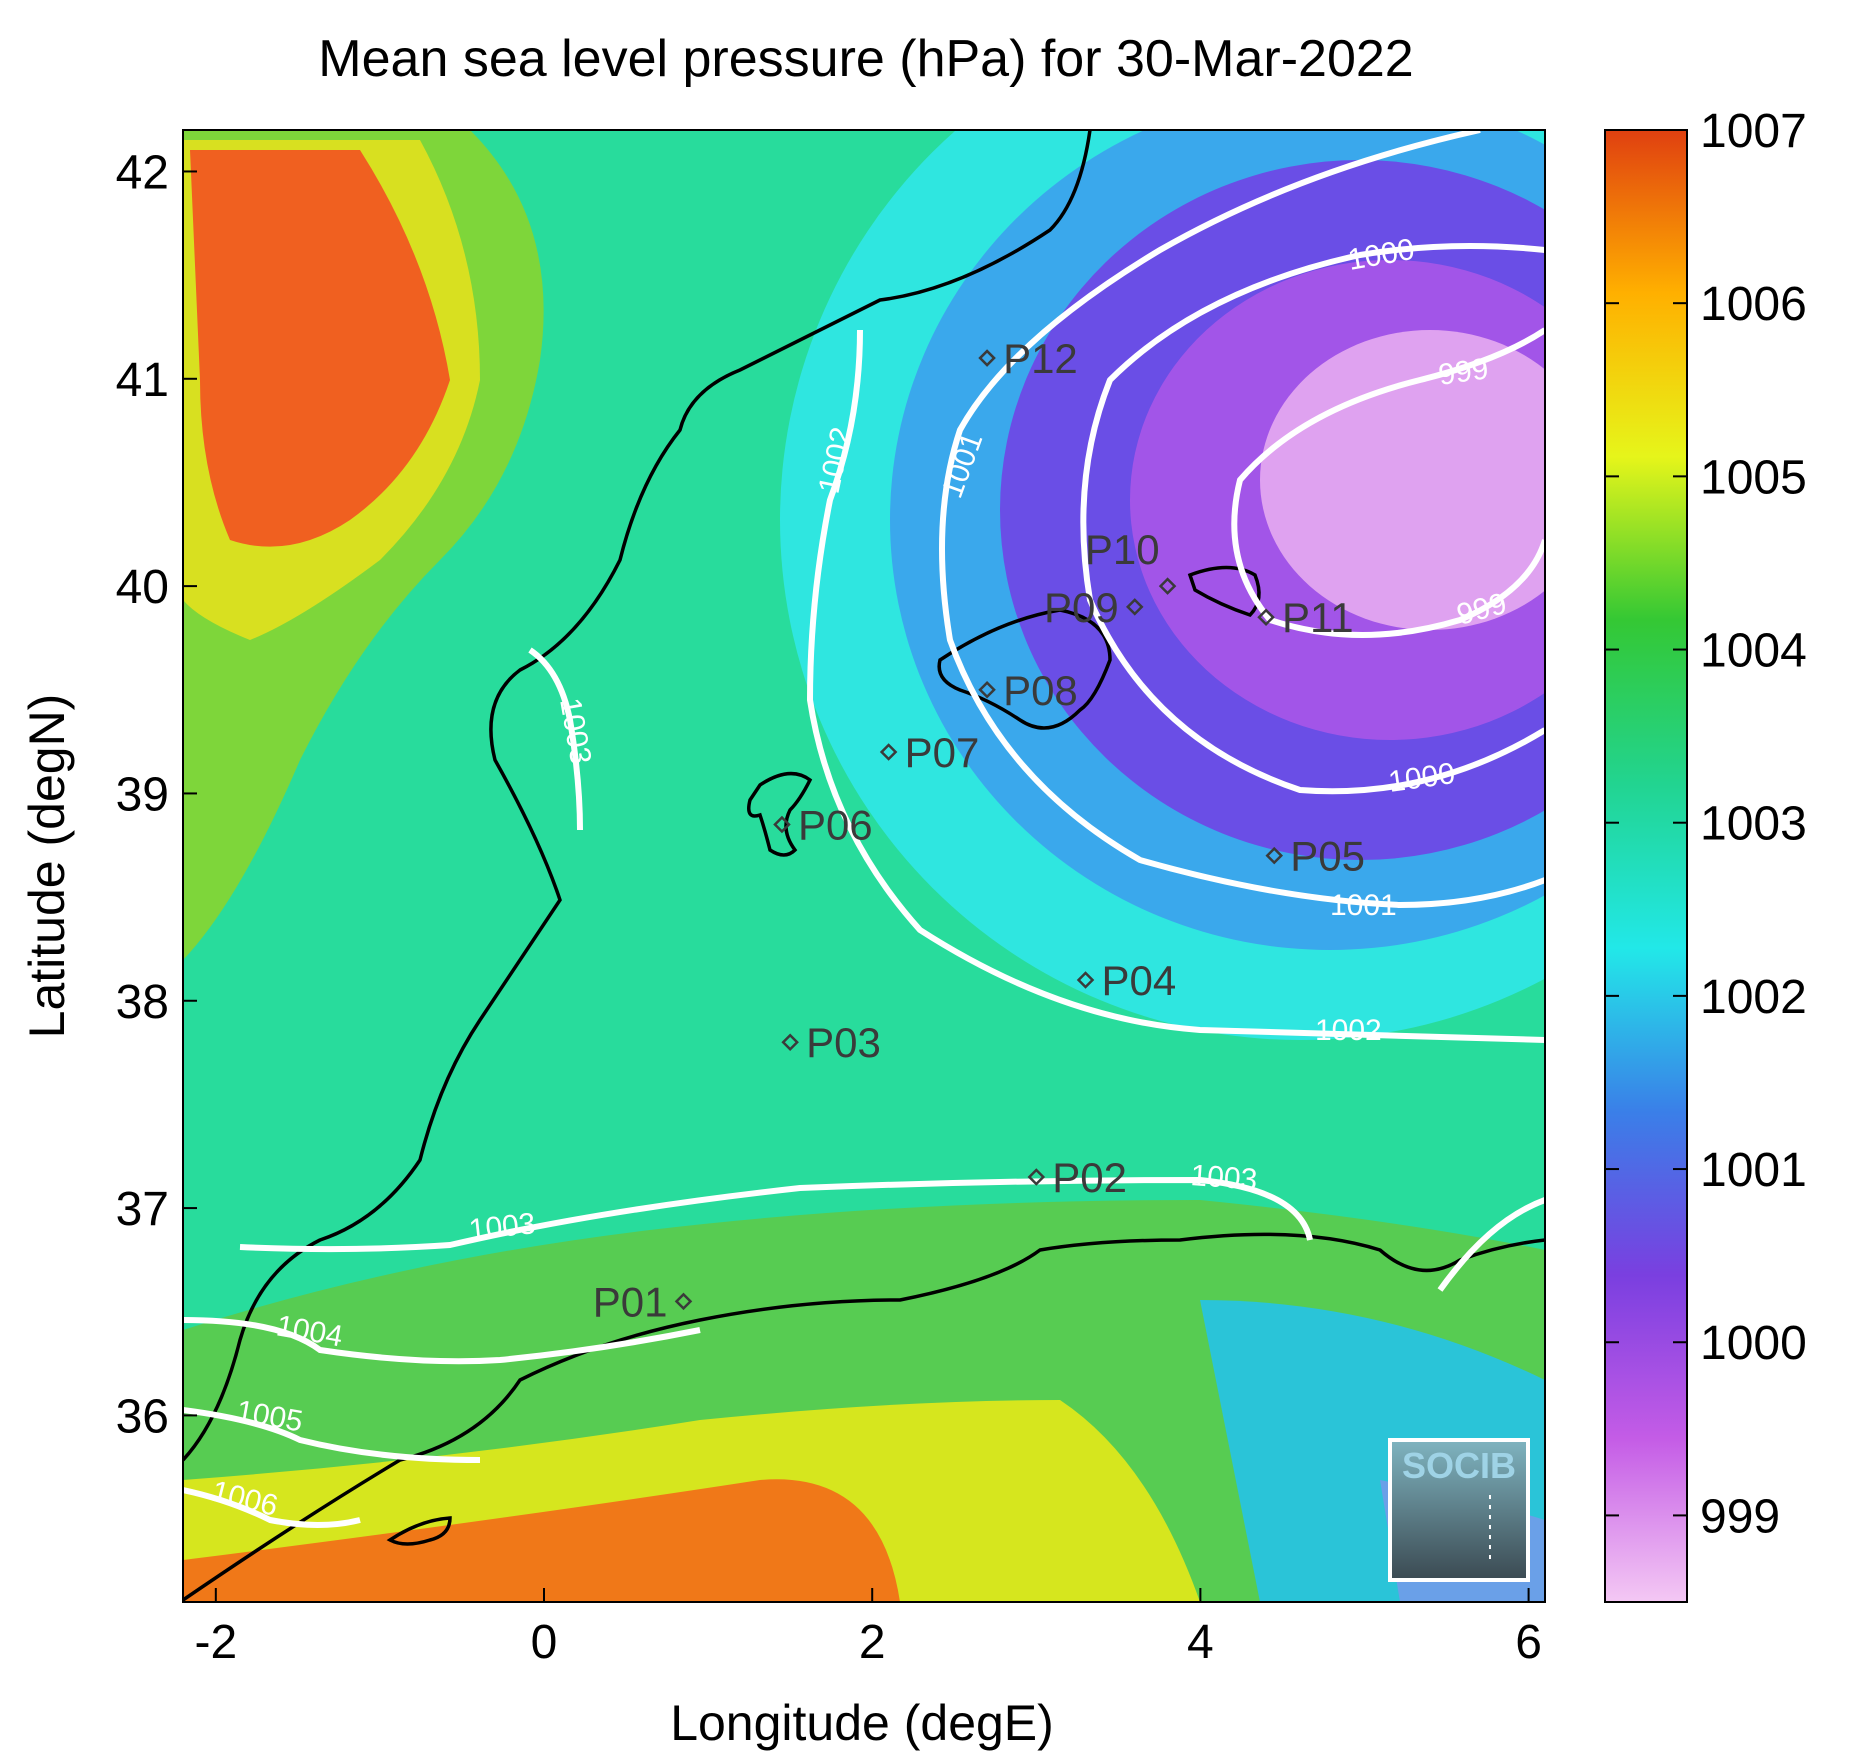  I want to click on station-label: P06, so click(835, 825).